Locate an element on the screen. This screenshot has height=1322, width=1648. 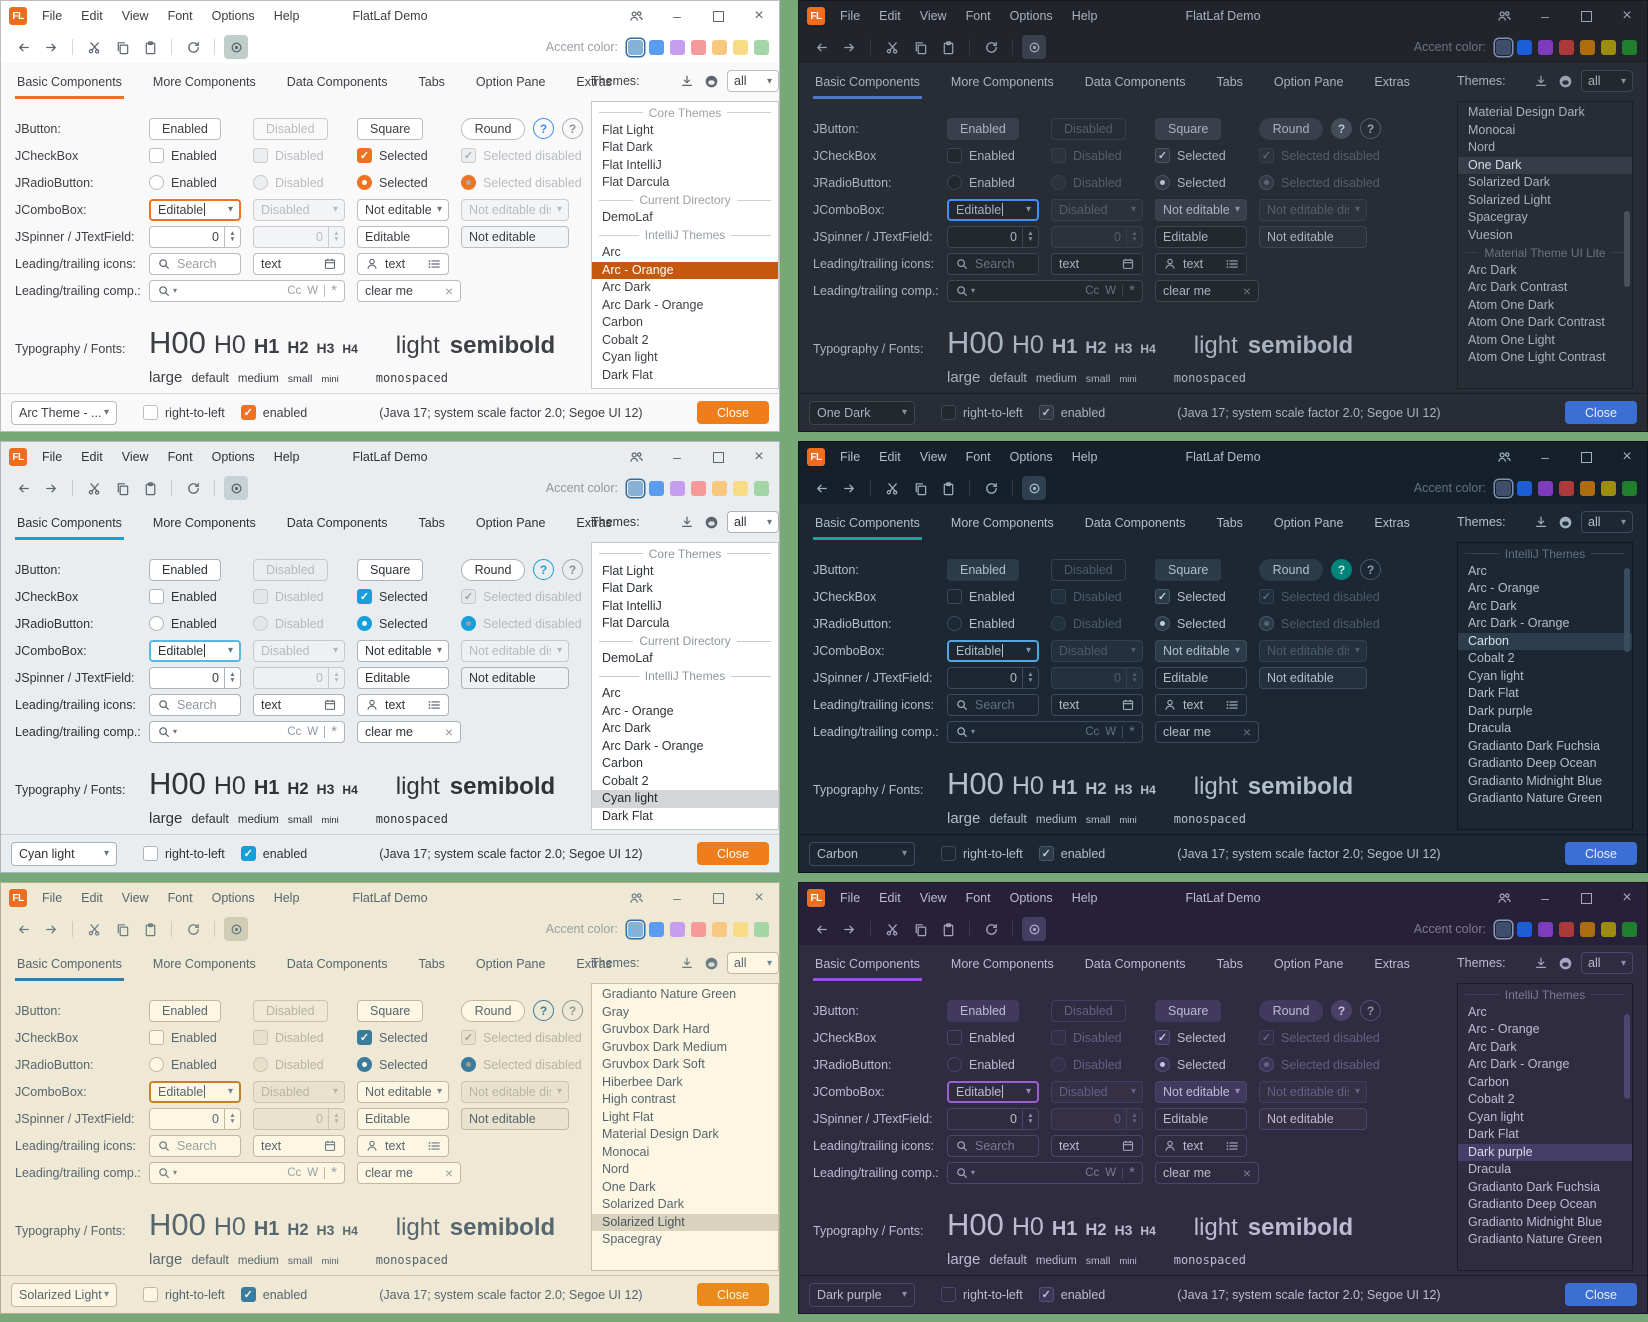
whole-word-button: W is located at coordinates (1111, 731).